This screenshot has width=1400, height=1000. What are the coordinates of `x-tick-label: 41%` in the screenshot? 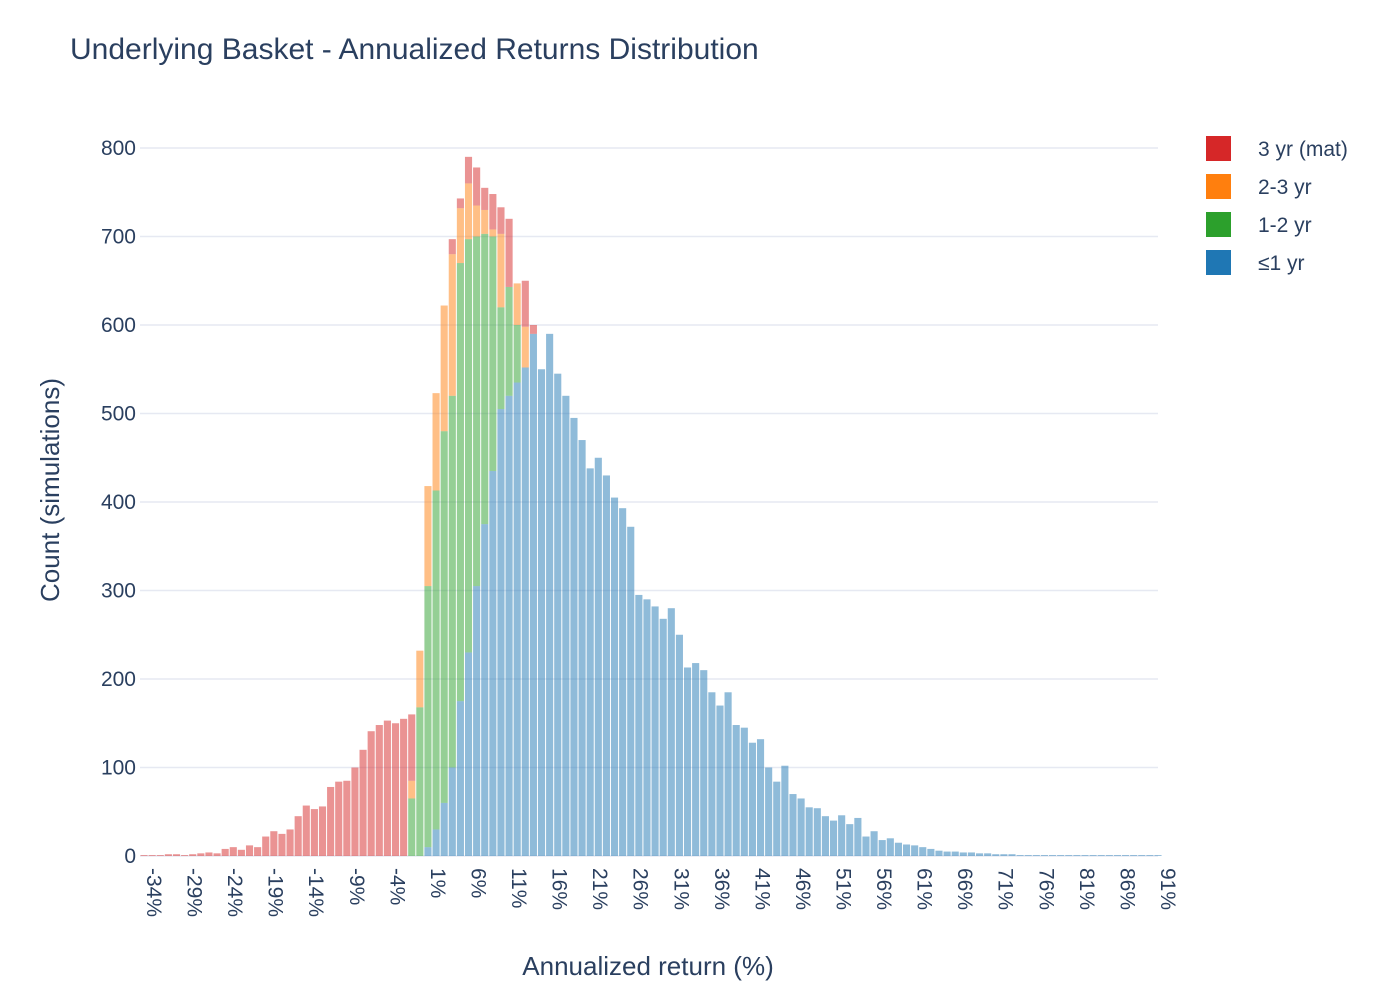 It's located at (761, 889).